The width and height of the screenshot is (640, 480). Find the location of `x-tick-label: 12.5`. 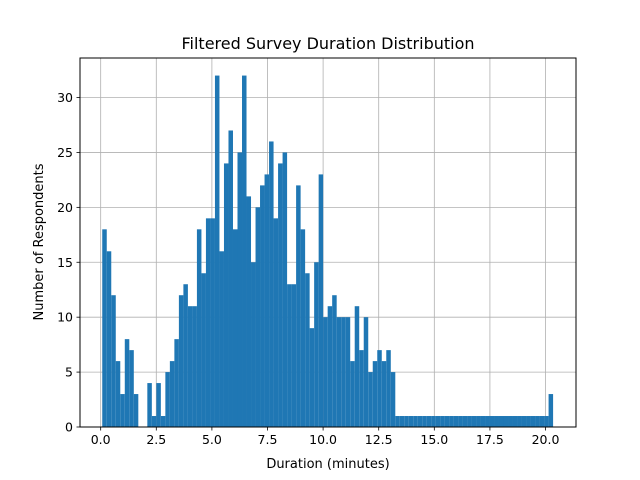

x-tick-label: 12.5 is located at coordinates (379, 439).